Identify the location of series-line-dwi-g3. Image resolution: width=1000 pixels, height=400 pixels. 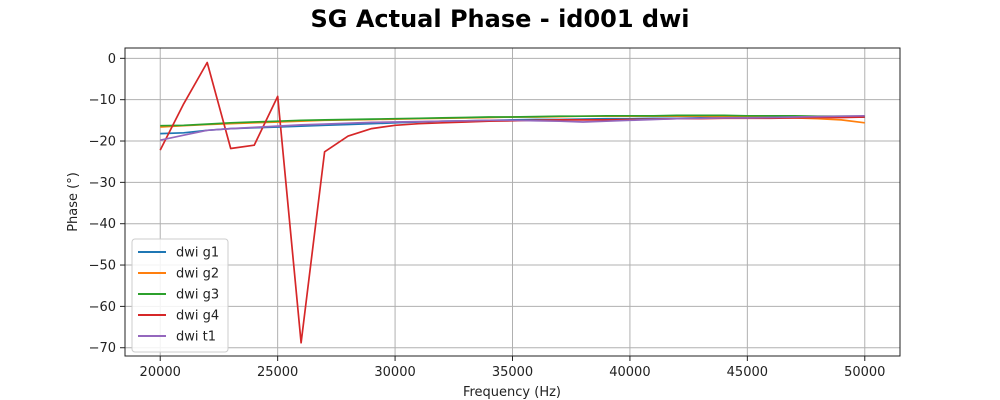
(512, 120).